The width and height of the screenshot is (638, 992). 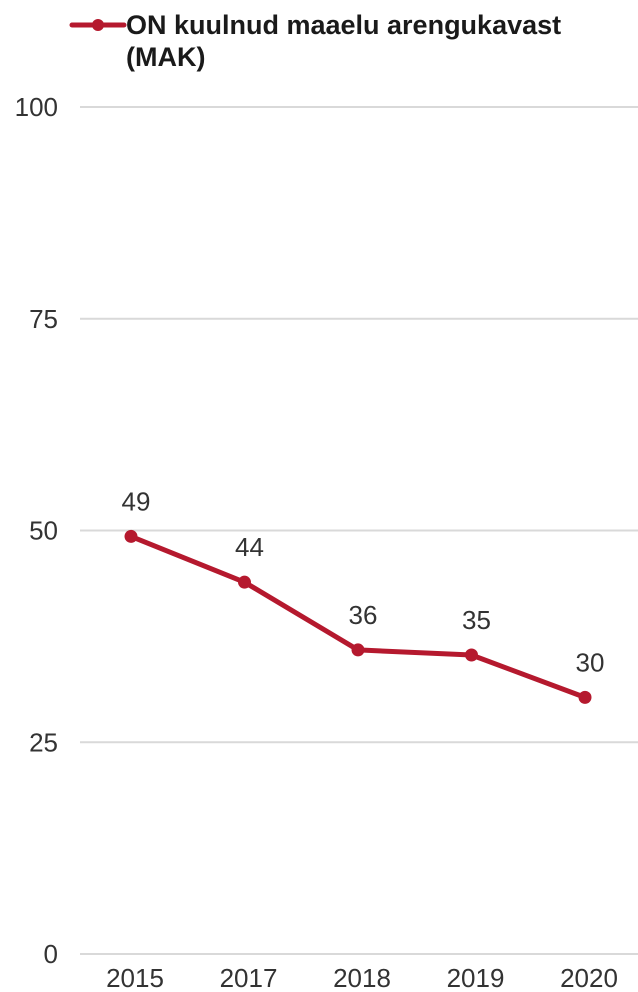 I want to click on x-tick-label-2015: 2015, so click(x=135, y=977).